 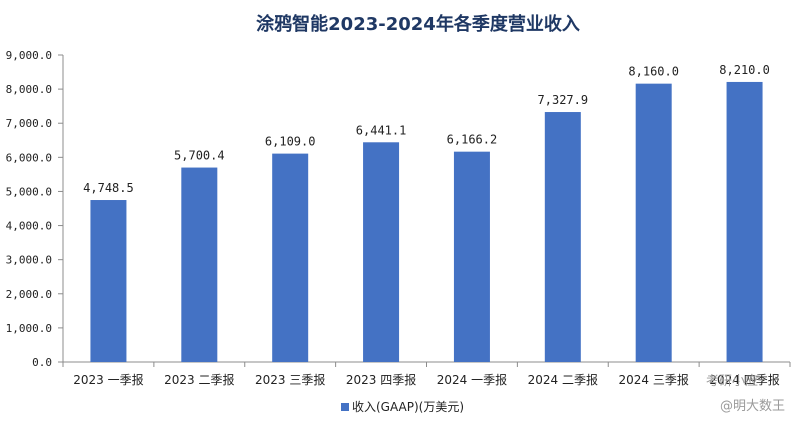 I want to click on data-label: 5,700.4, so click(x=199, y=156).